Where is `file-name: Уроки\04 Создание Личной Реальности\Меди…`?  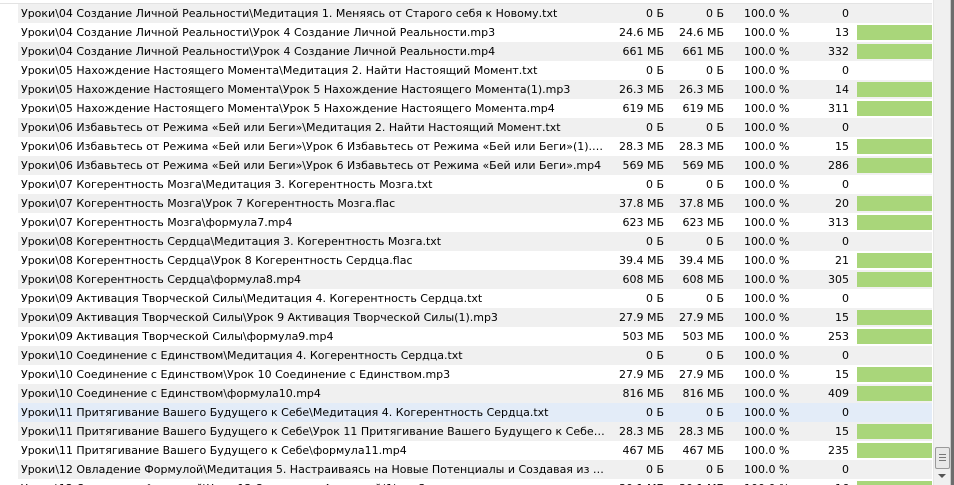
file-name: Уроки\04 Создание Личной Реальности\Меди… is located at coordinates (289, 13).